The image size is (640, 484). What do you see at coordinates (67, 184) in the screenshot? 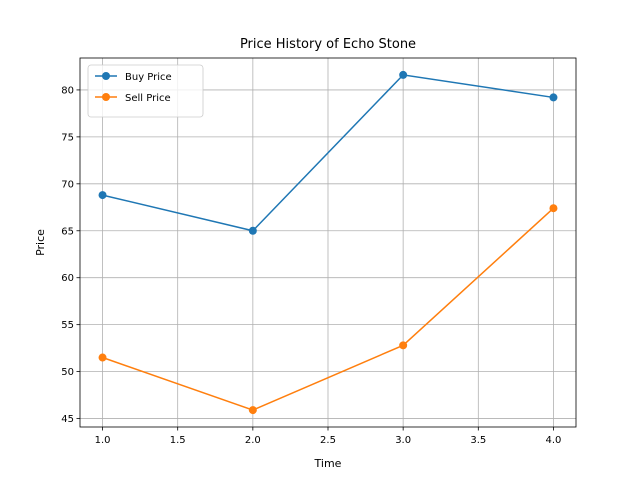
I see `y-tick-label: 70` at bounding box center [67, 184].